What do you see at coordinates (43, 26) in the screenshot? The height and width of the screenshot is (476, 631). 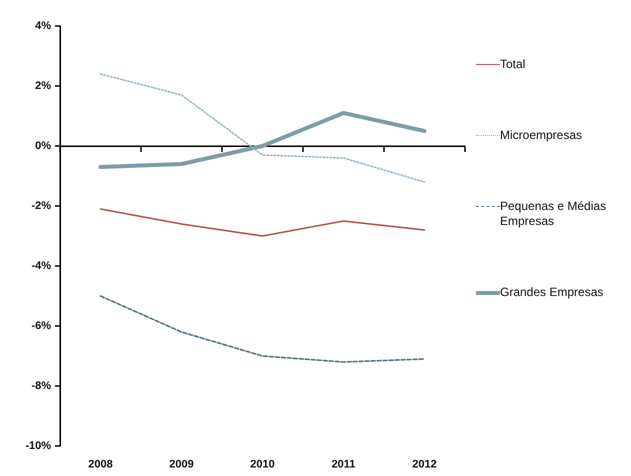 I see `y-tick-label: 4%` at bounding box center [43, 26].